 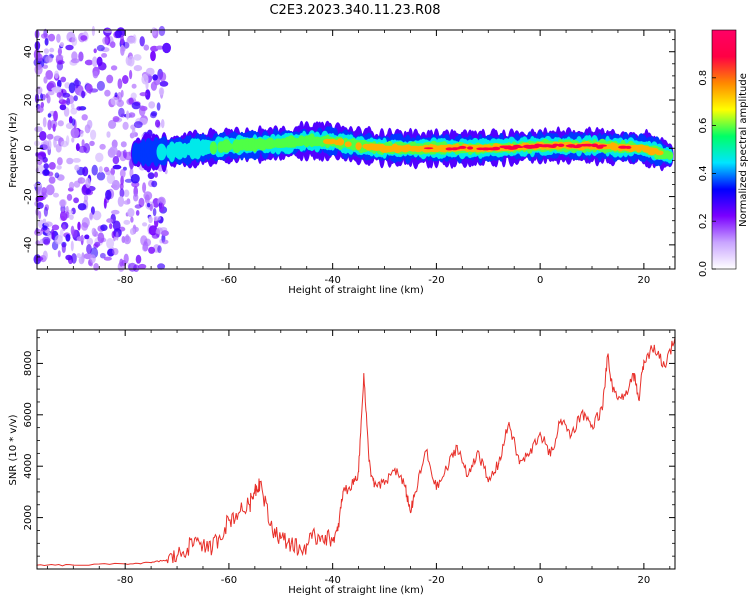 What do you see at coordinates (436, 280) in the screenshot?
I see `x-tick-label: -20` at bounding box center [436, 280].